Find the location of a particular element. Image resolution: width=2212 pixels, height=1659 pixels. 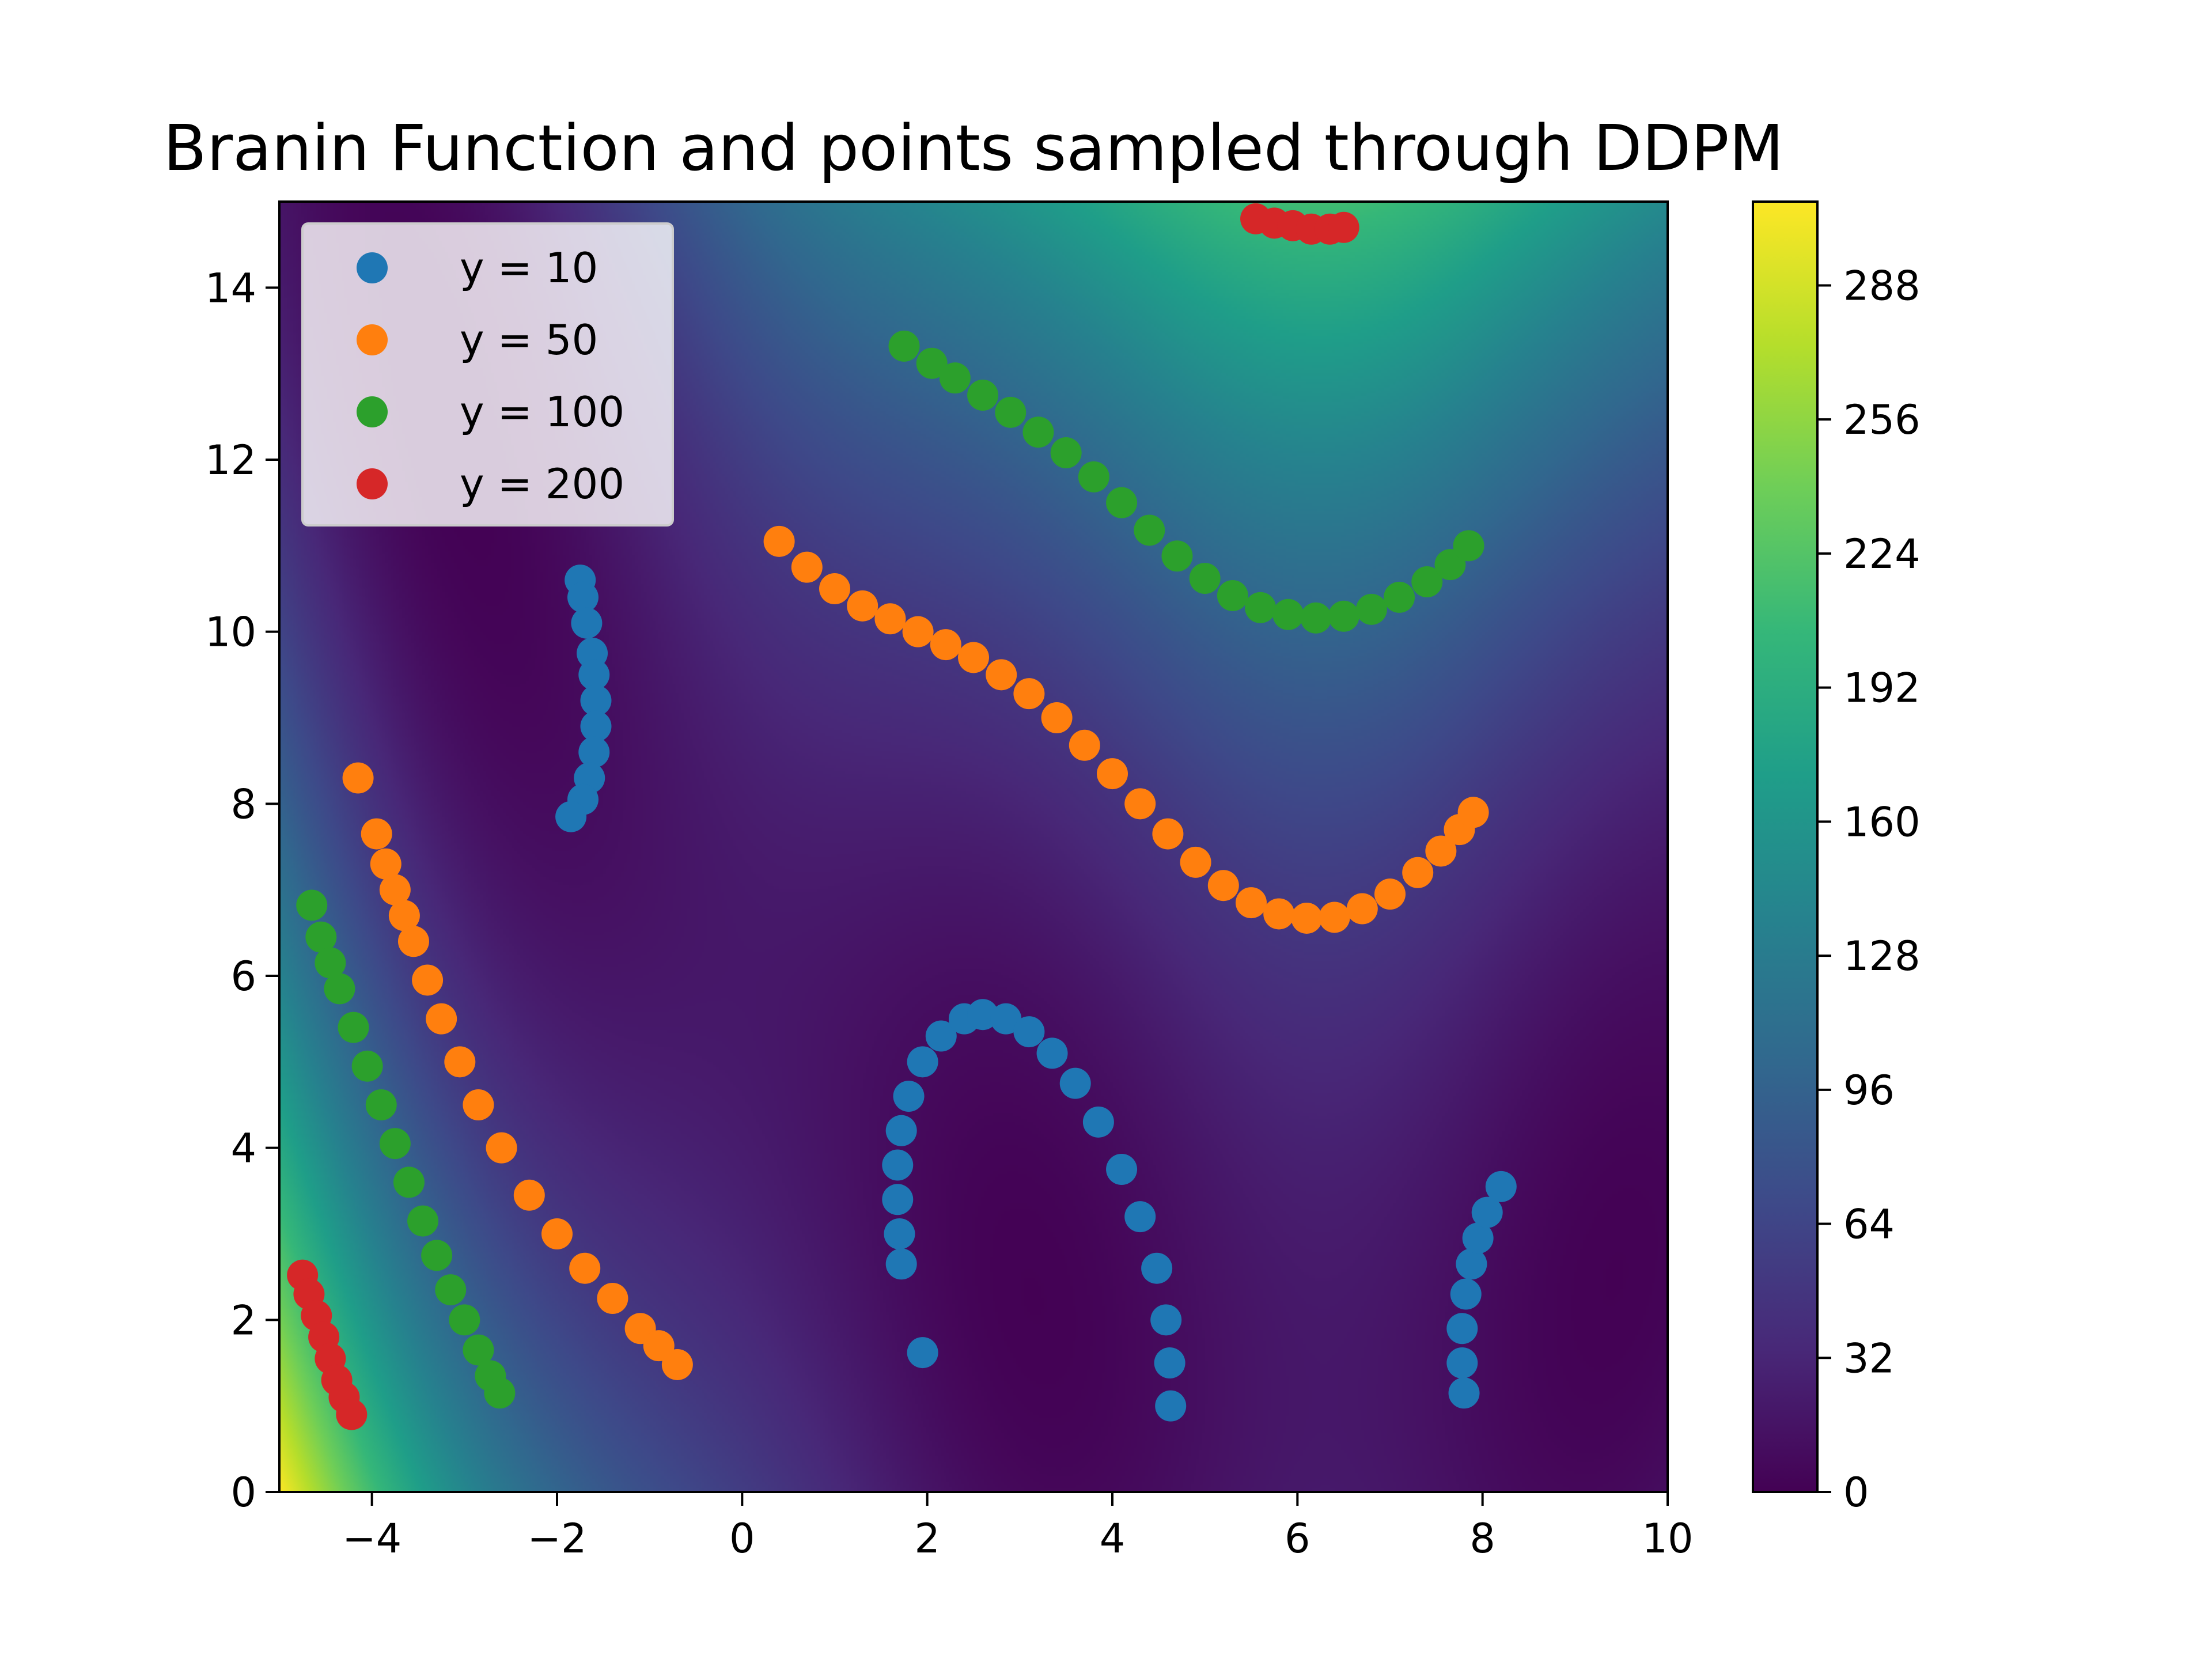

x-tick-label: 10 is located at coordinates (1667, 1538).